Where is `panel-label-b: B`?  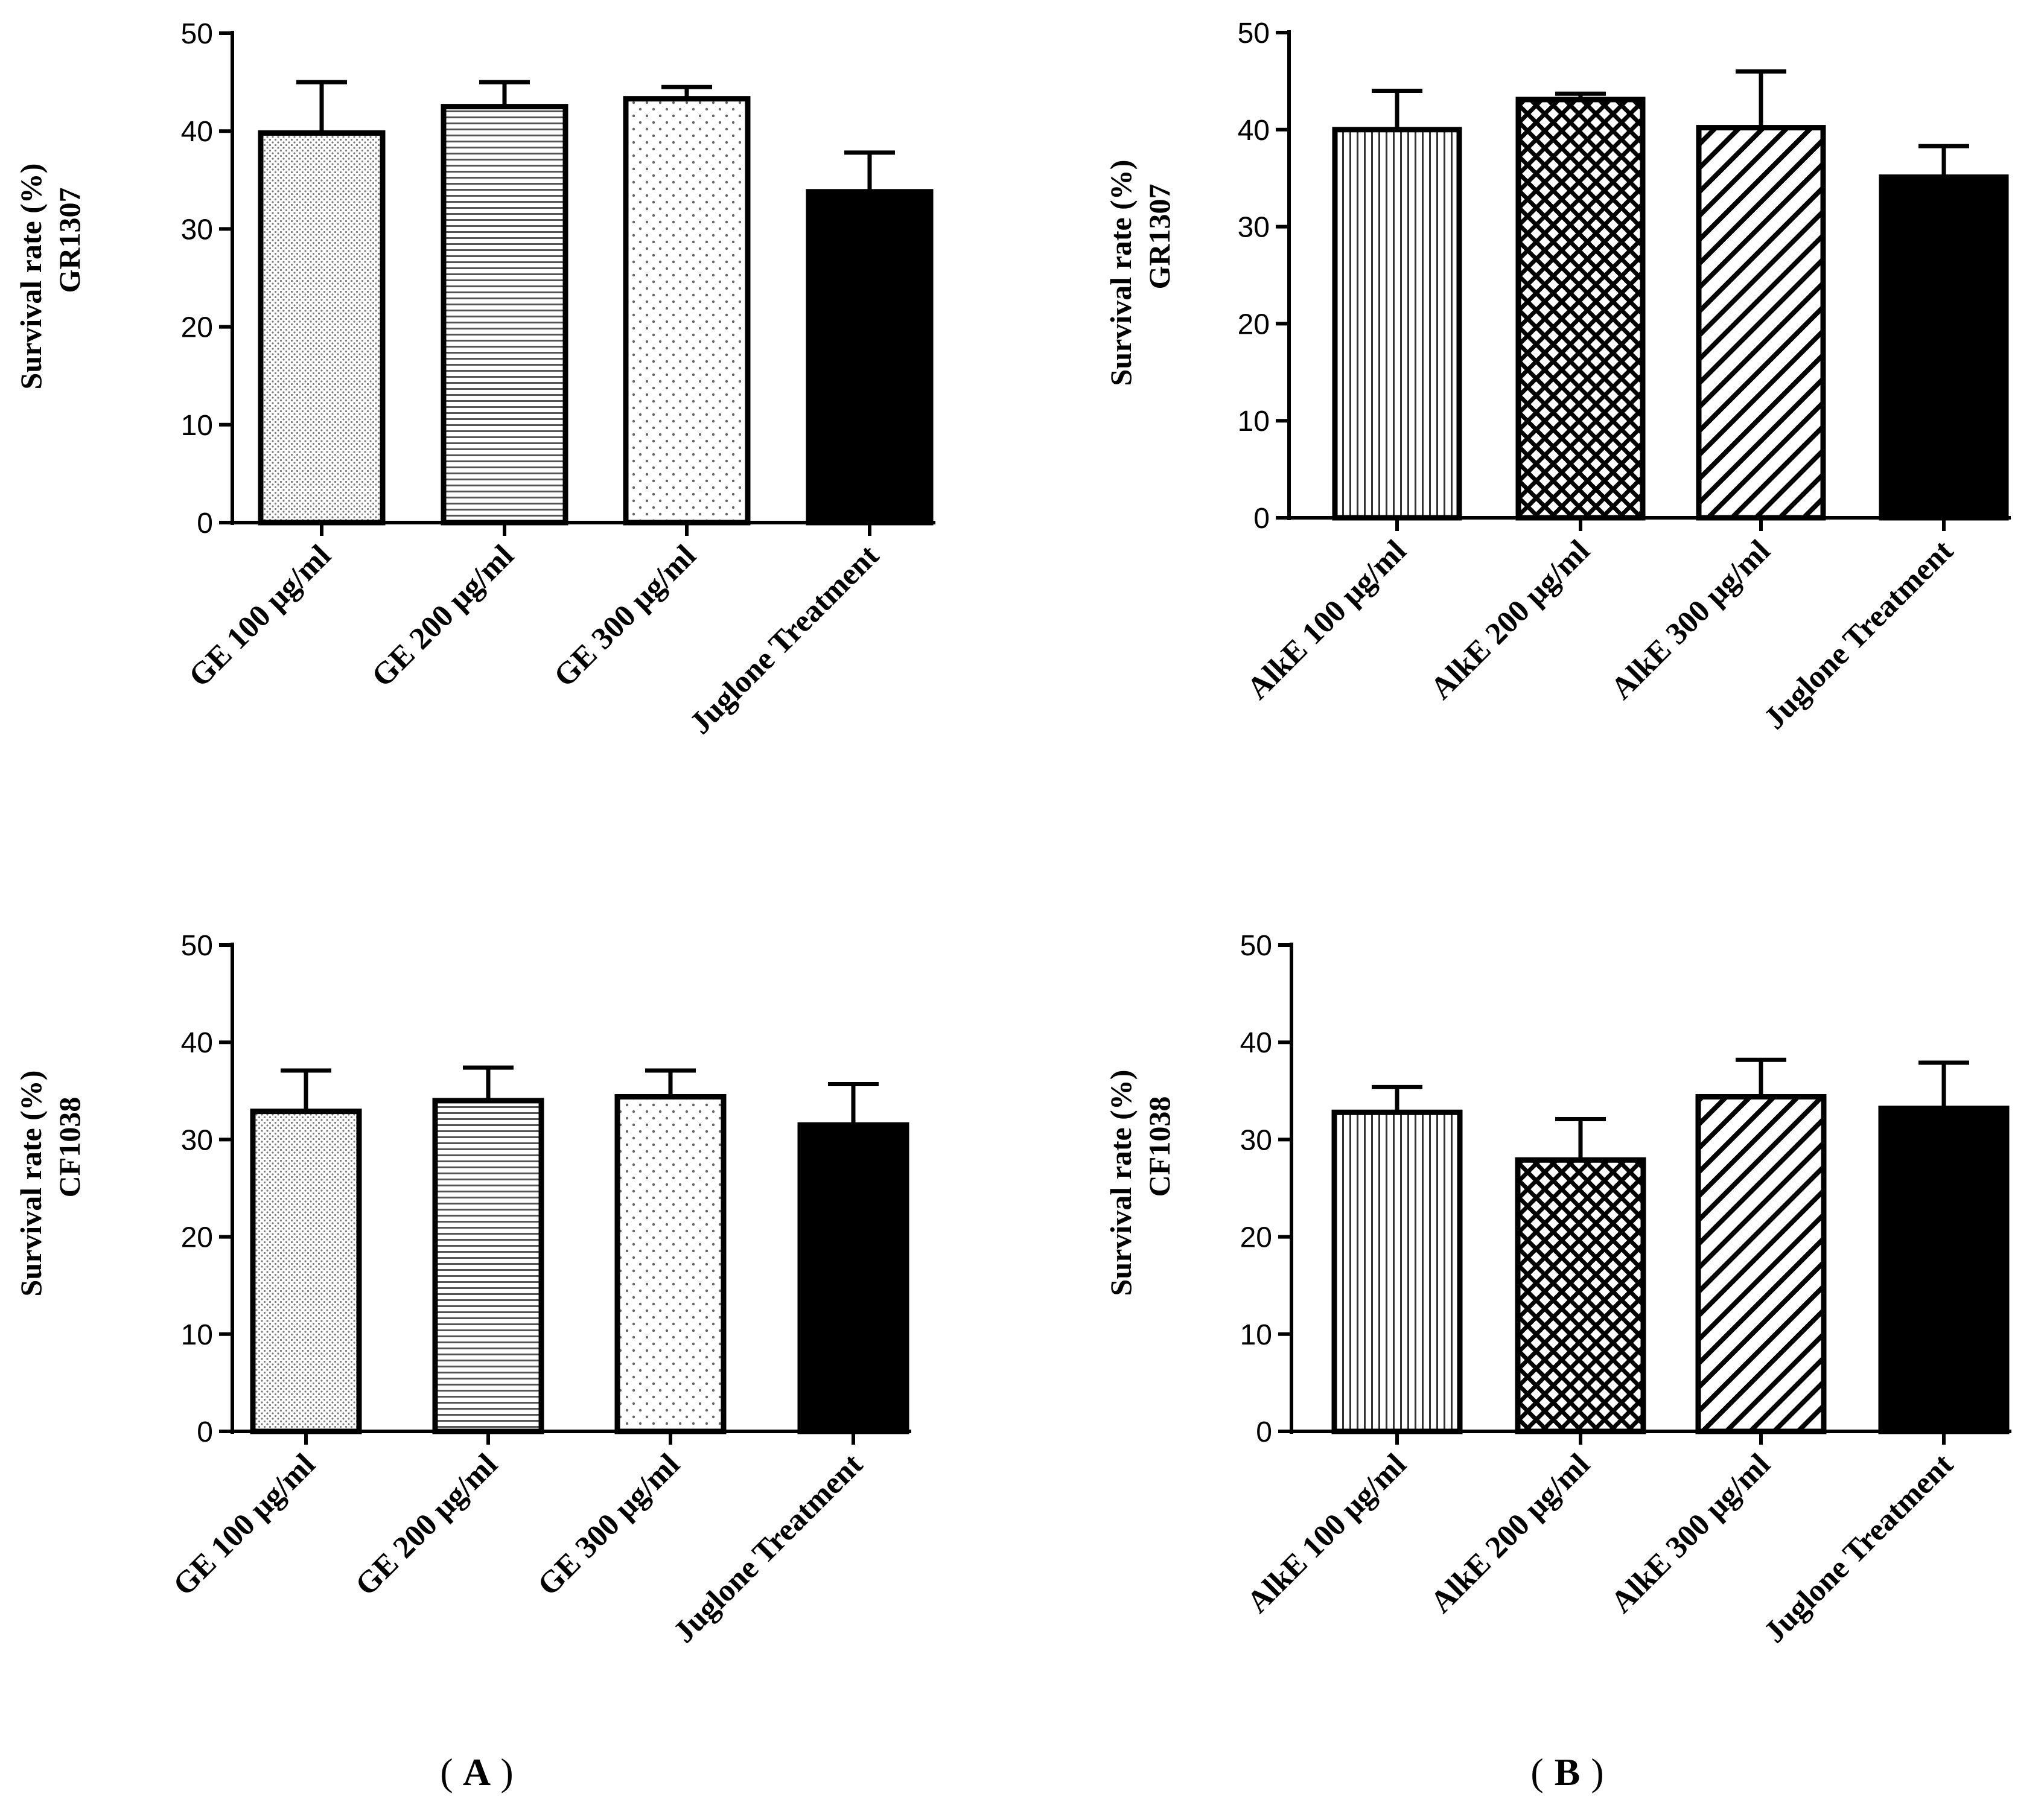 panel-label-b: B is located at coordinates (1568, 1772).